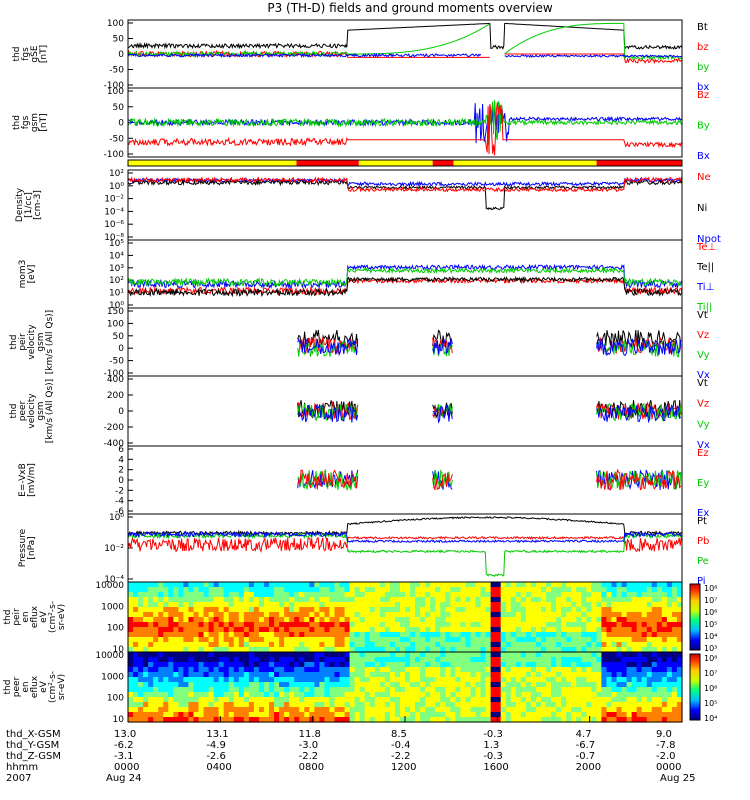 Image resolution: width=750 pixels, height=800 pixels. What do you see at coordinates (405, 163) in the screenshot?
I see `mode-bar-frame` at bounding box center [405, 163].